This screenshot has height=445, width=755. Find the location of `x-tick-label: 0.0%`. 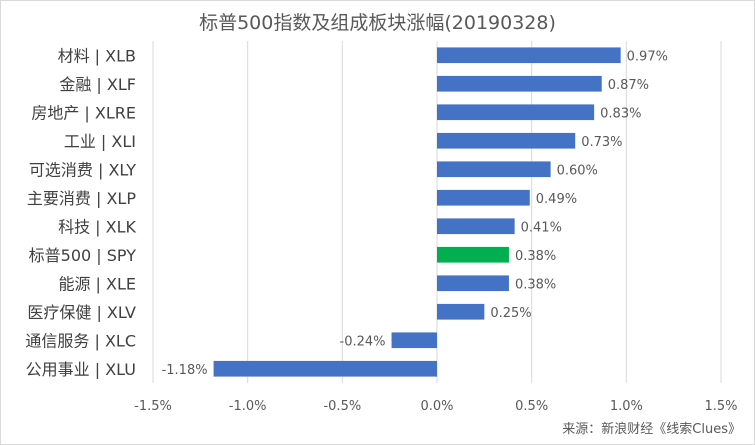

x-tick-label: 0.0% is located at coordinates (436, 406).